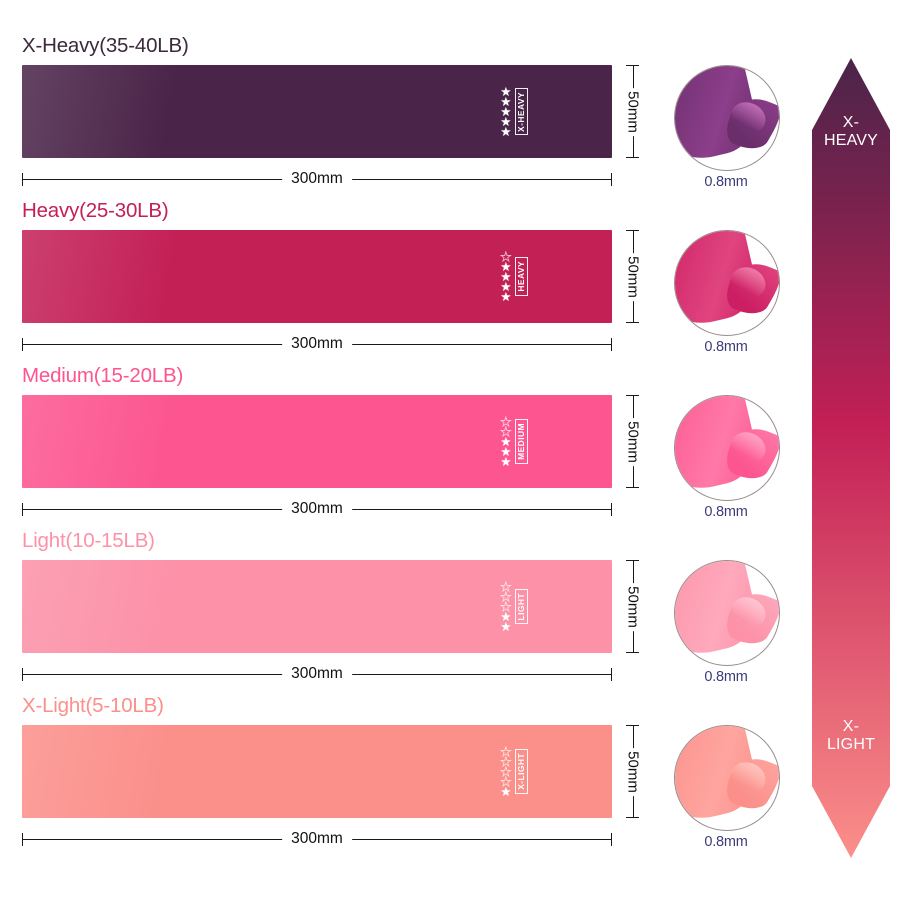  Describe the element at coordinates (95, 210) in the screenshot. I see `band-title: Heavy(25-30LB)` at that location.